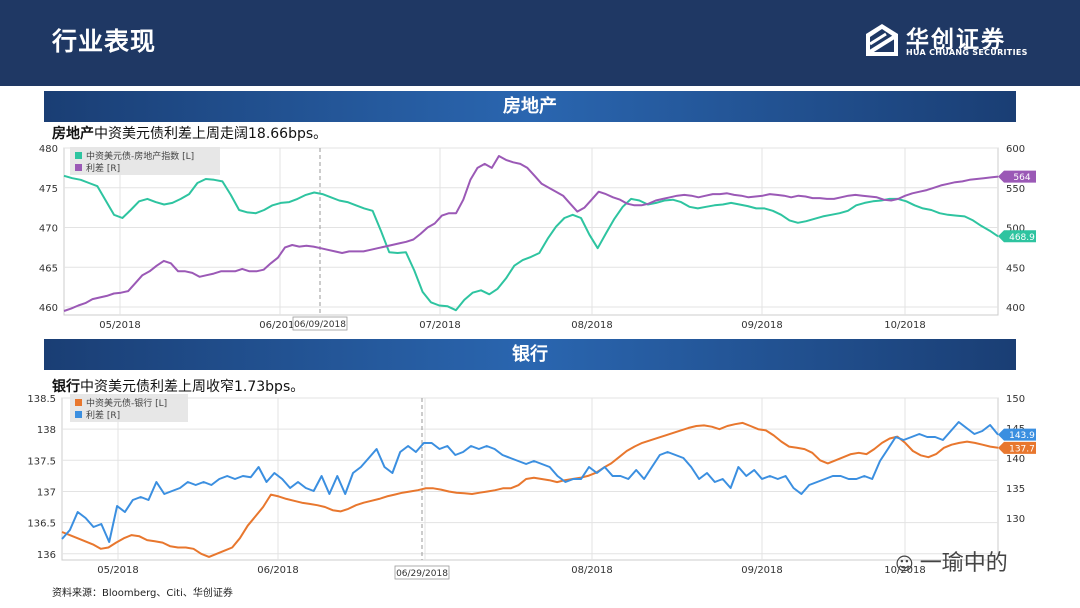 Image resolution: width=1080 pixels, height=608 pixels. I want to click on summary-bold: 银行, so click(66, 387).